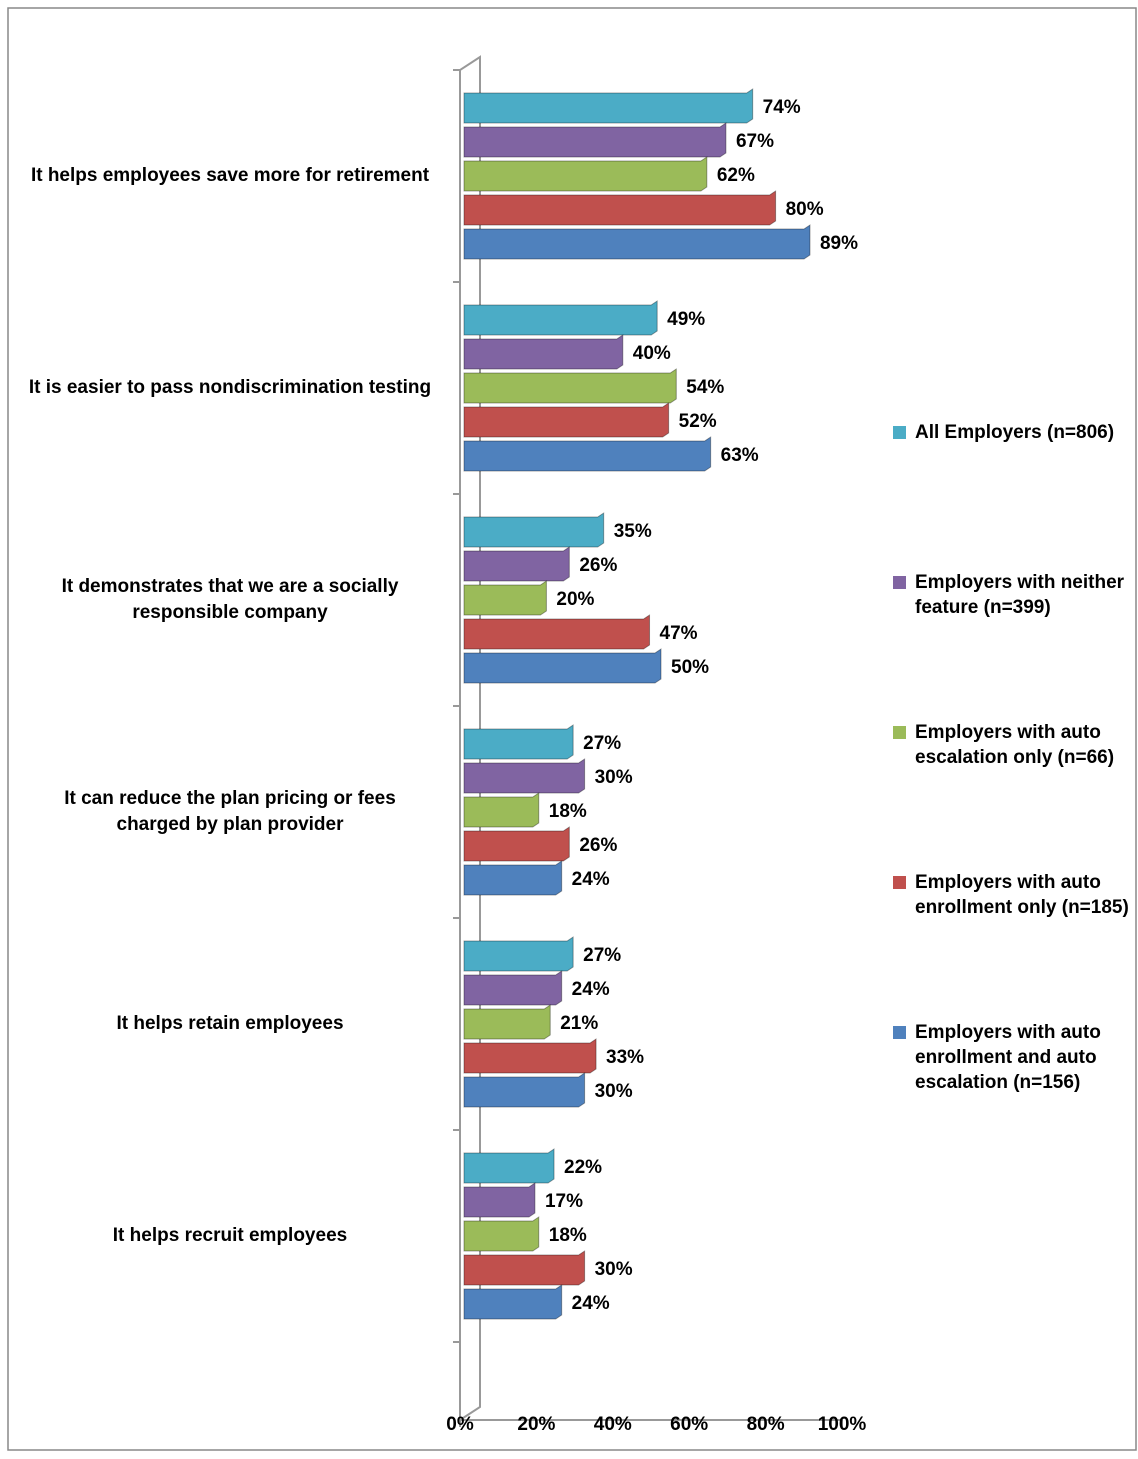  What do you see at coordinates (686, 319) in the screenshot?
I see `data-label: 49%` at bounding box center [686, 319].